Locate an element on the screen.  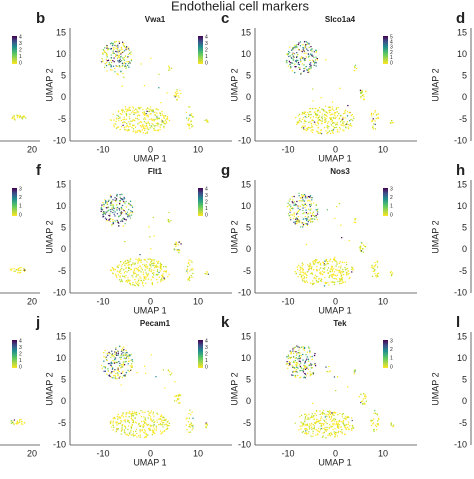
x-tick-label: 20 is located at coordinates (32, 453).